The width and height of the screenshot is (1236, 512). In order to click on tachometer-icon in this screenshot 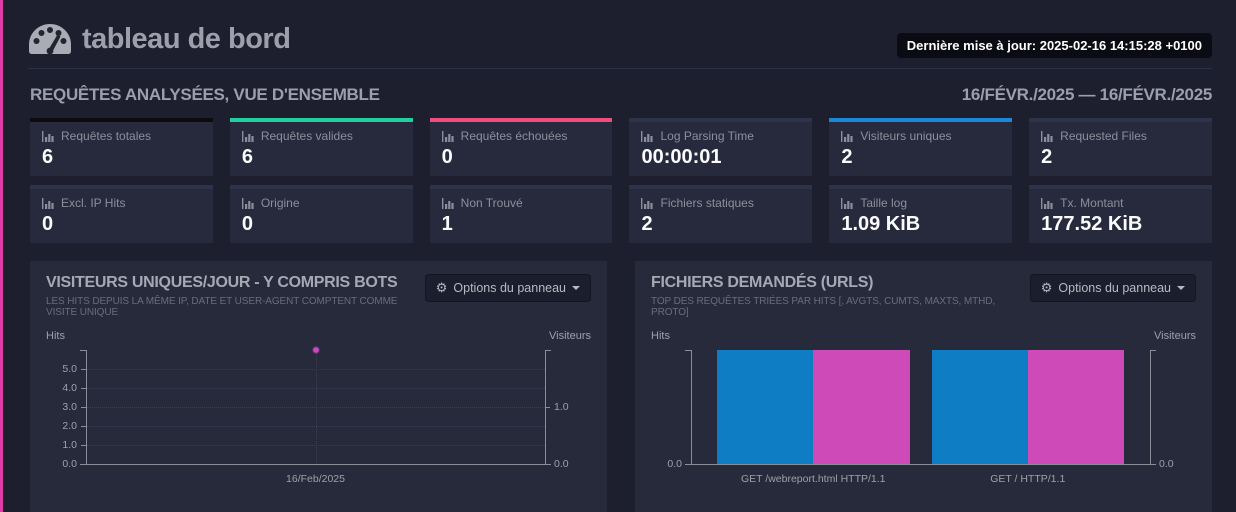, I will do `click(50, 39)`.